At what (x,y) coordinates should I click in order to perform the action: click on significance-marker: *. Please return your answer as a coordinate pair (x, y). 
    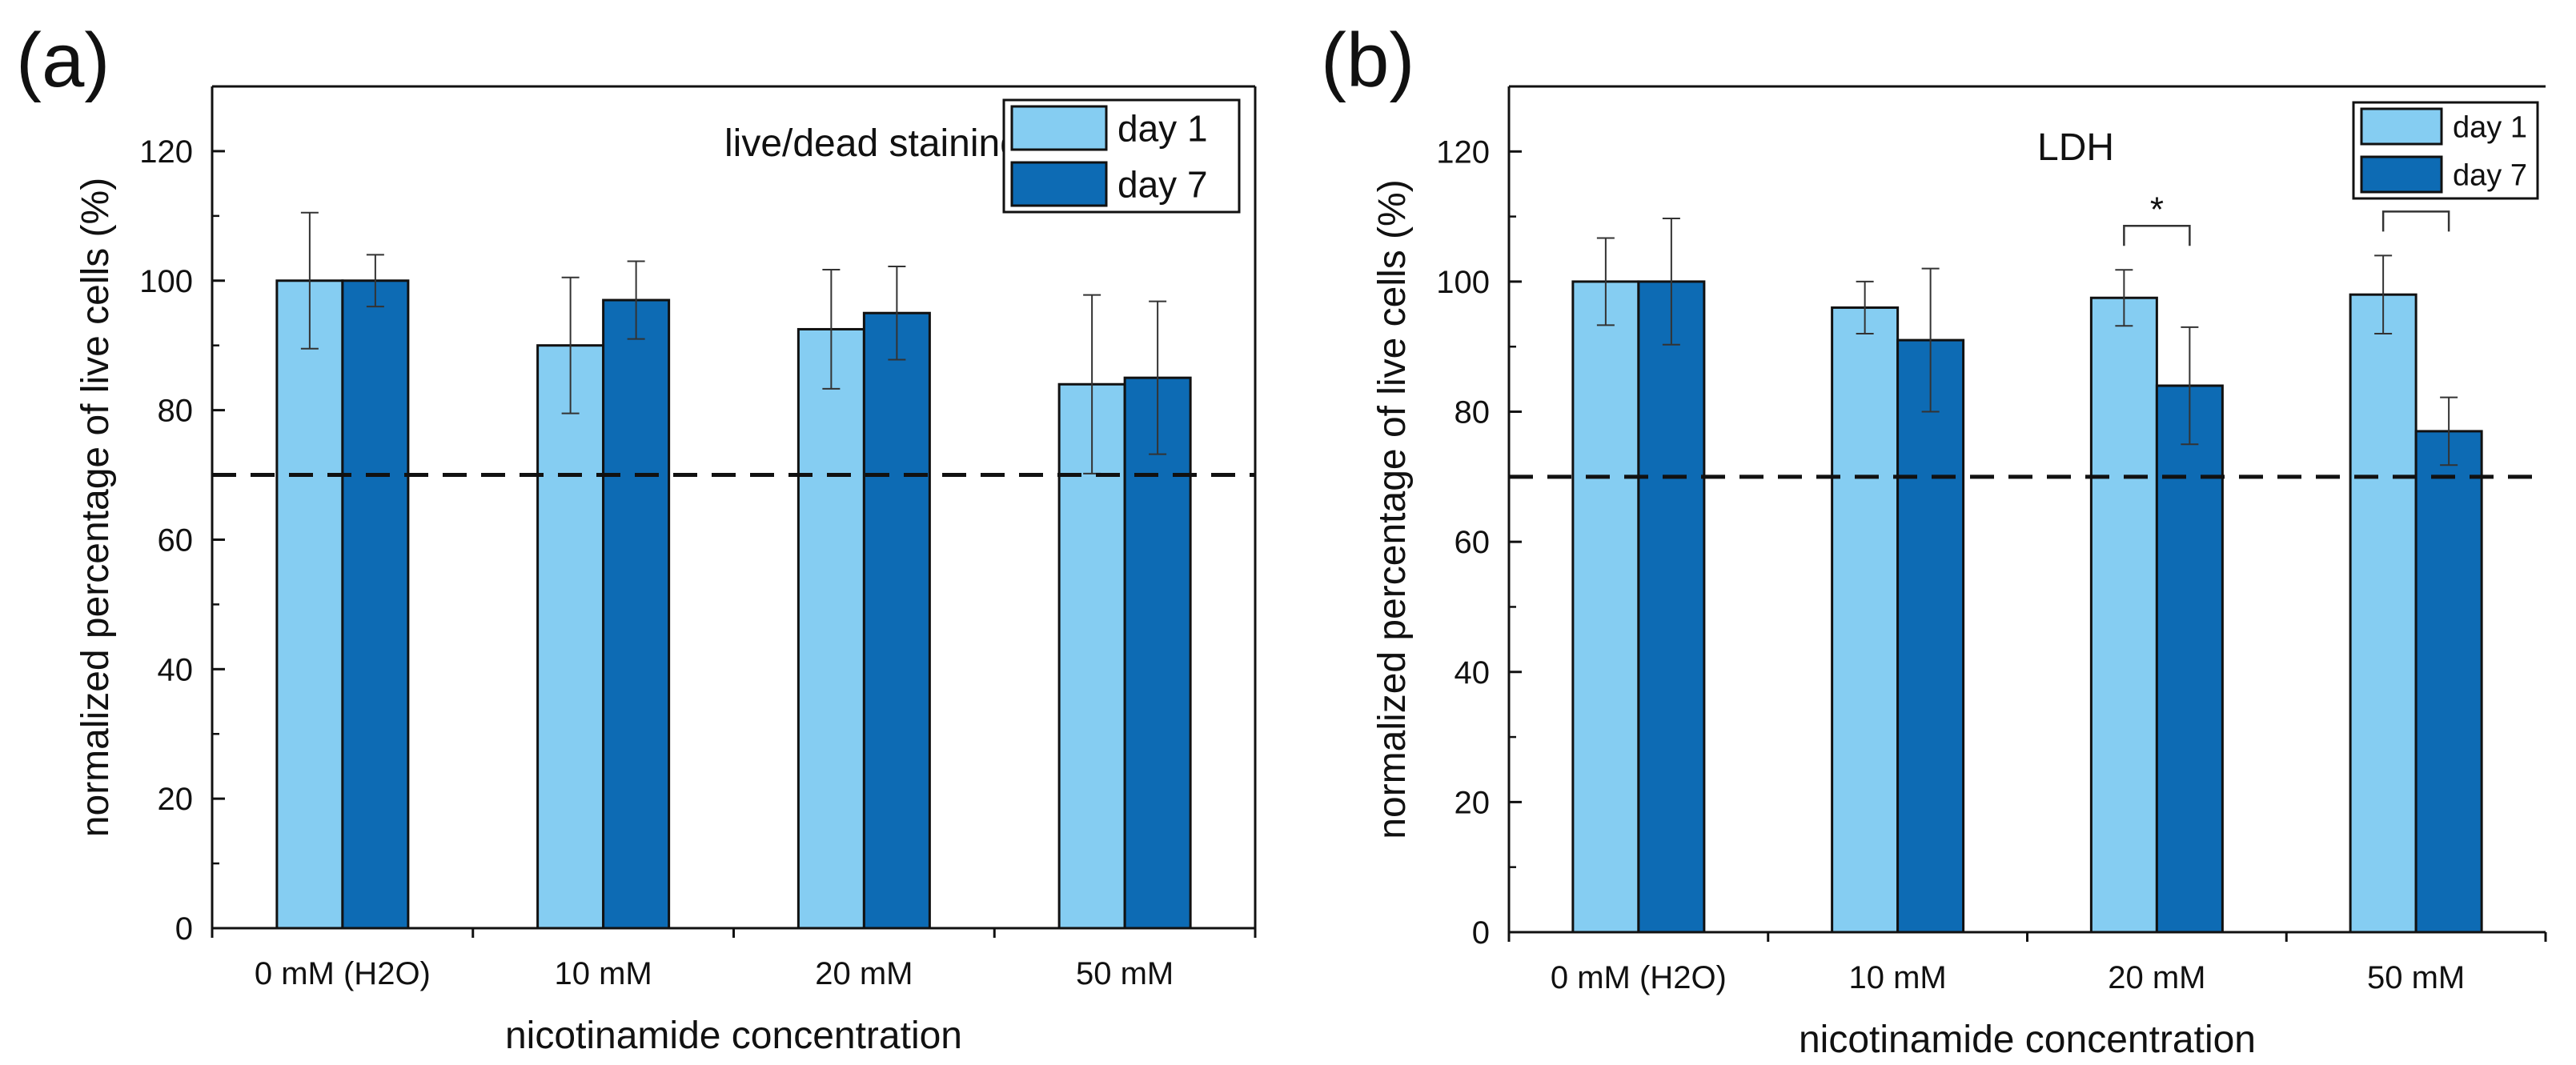
    Looking at the image, I should click on (2157, 209).